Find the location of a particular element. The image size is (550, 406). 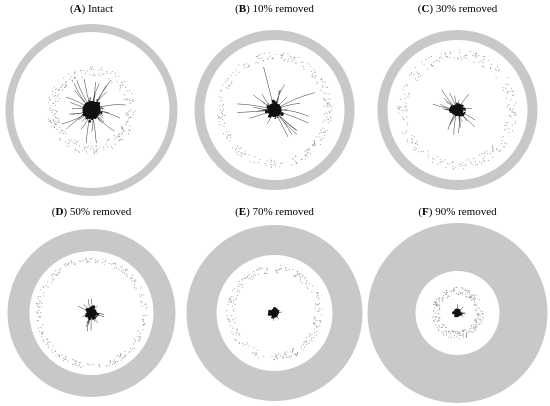

panel-title-a: (A) Intact is located at coordinates (91, 9).